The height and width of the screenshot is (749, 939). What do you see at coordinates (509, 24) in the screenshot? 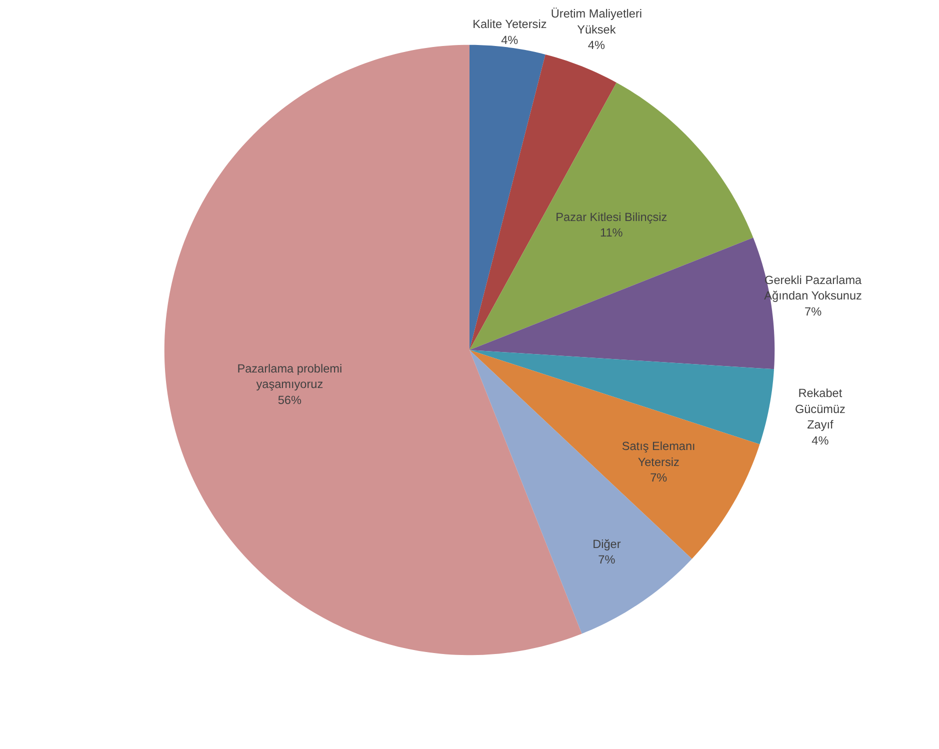
I see `slice-label: Kalite Yetersiz` at bounding box center [509, 24].